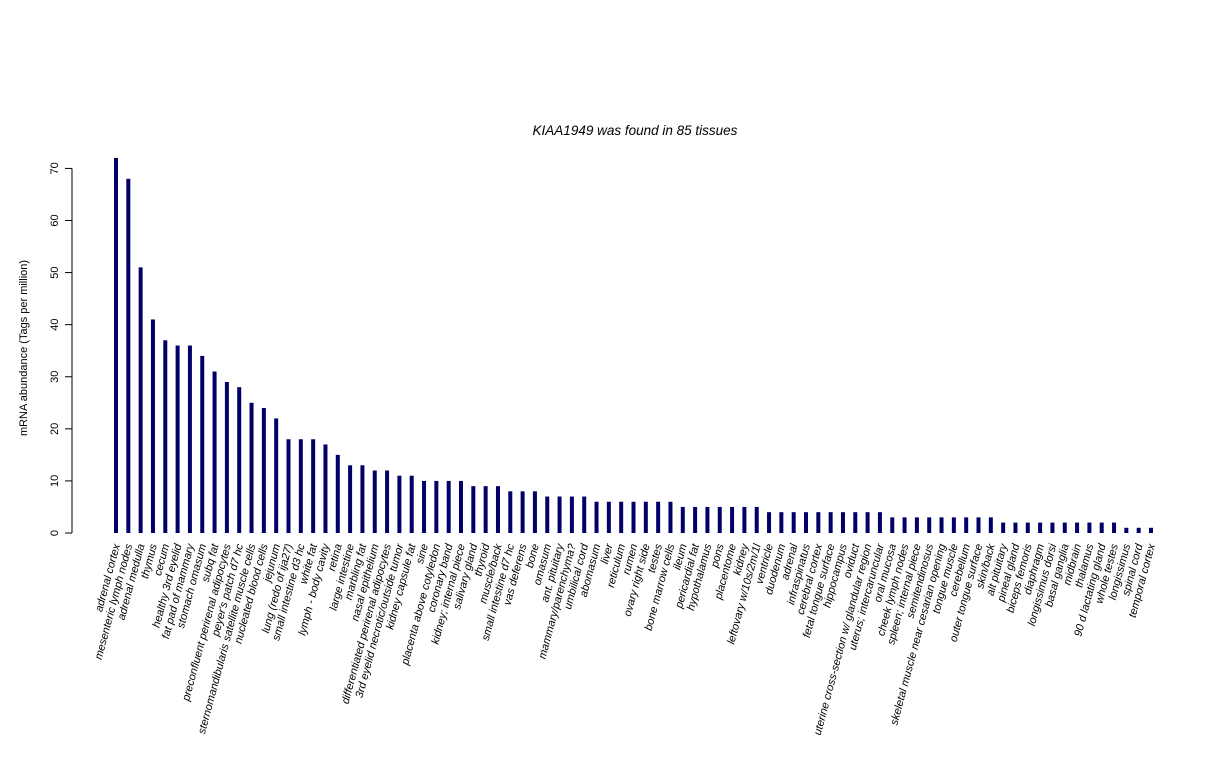  I want to click on y-tick-label: 0, so click(55, 533).